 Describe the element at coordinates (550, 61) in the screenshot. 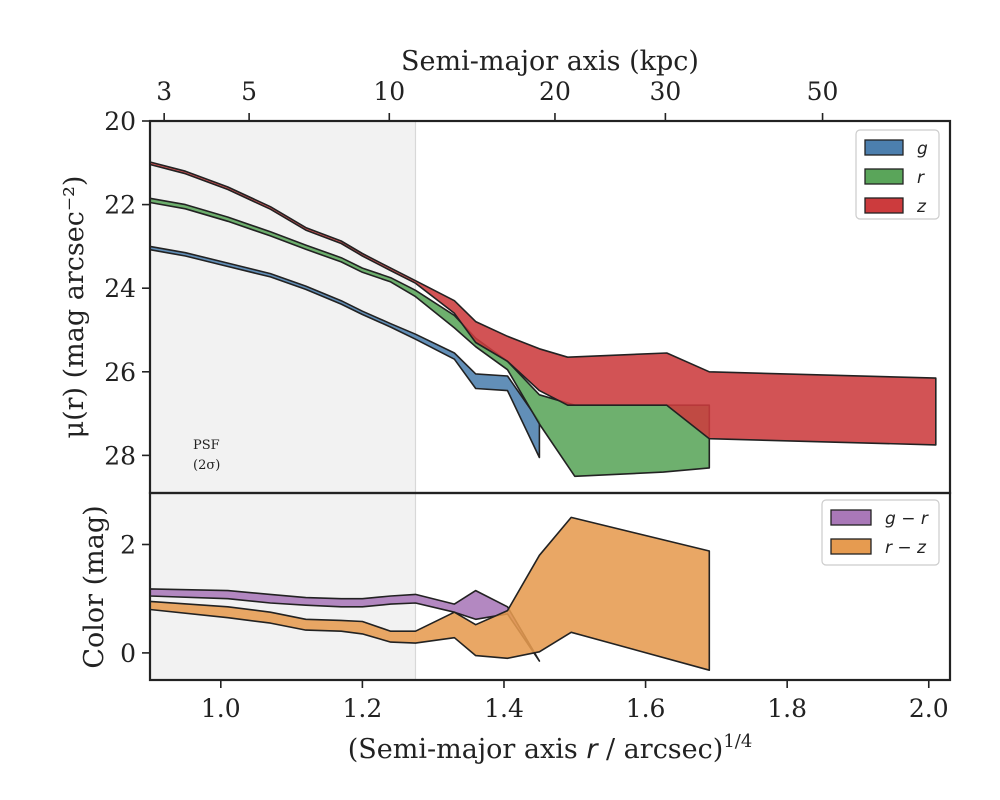

I see `top-x-axis-label: Semi-major axis (kpc)` at that location.